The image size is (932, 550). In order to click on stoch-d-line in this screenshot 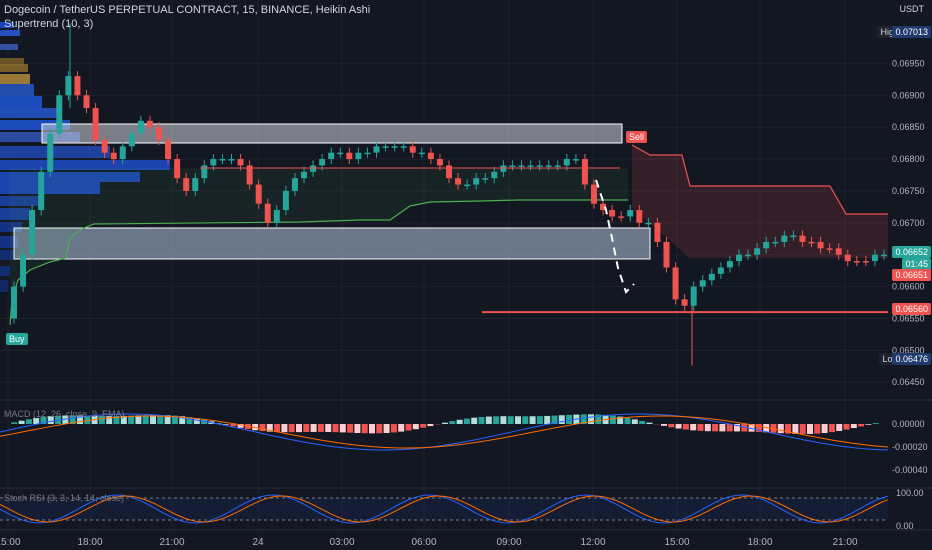, I will do `click(444, 509)`.